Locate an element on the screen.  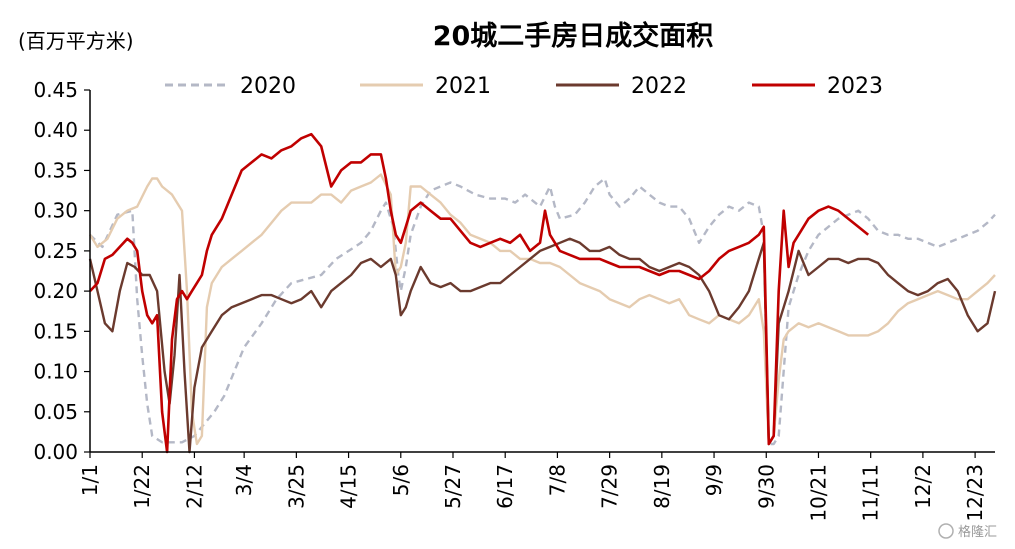
watermark: 格隆汇 is located at coordinates (967, 531).